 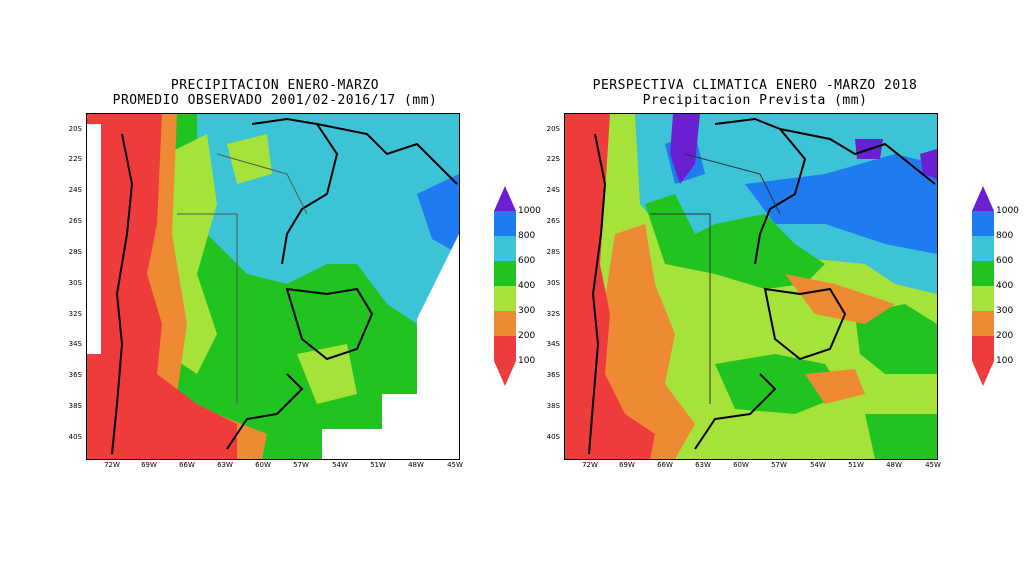 I want to click on left-legend-label-400: 400, so click(x=527, y=286).